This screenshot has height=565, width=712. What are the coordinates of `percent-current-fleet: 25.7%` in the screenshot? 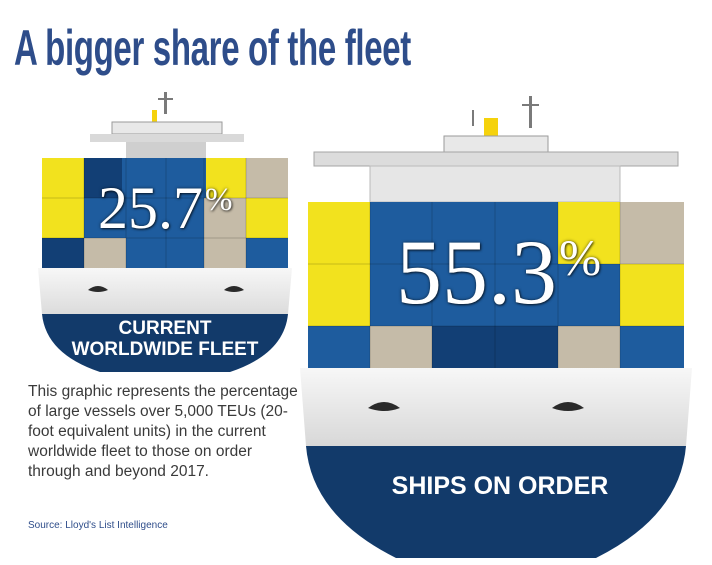 It's located at (165, 208).